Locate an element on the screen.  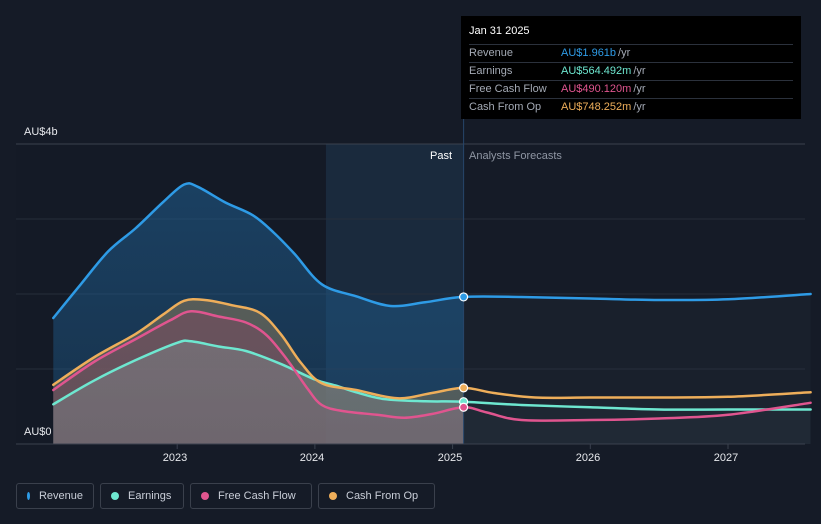
tooltip-label: Revenue is located at coordinates (491, 53).